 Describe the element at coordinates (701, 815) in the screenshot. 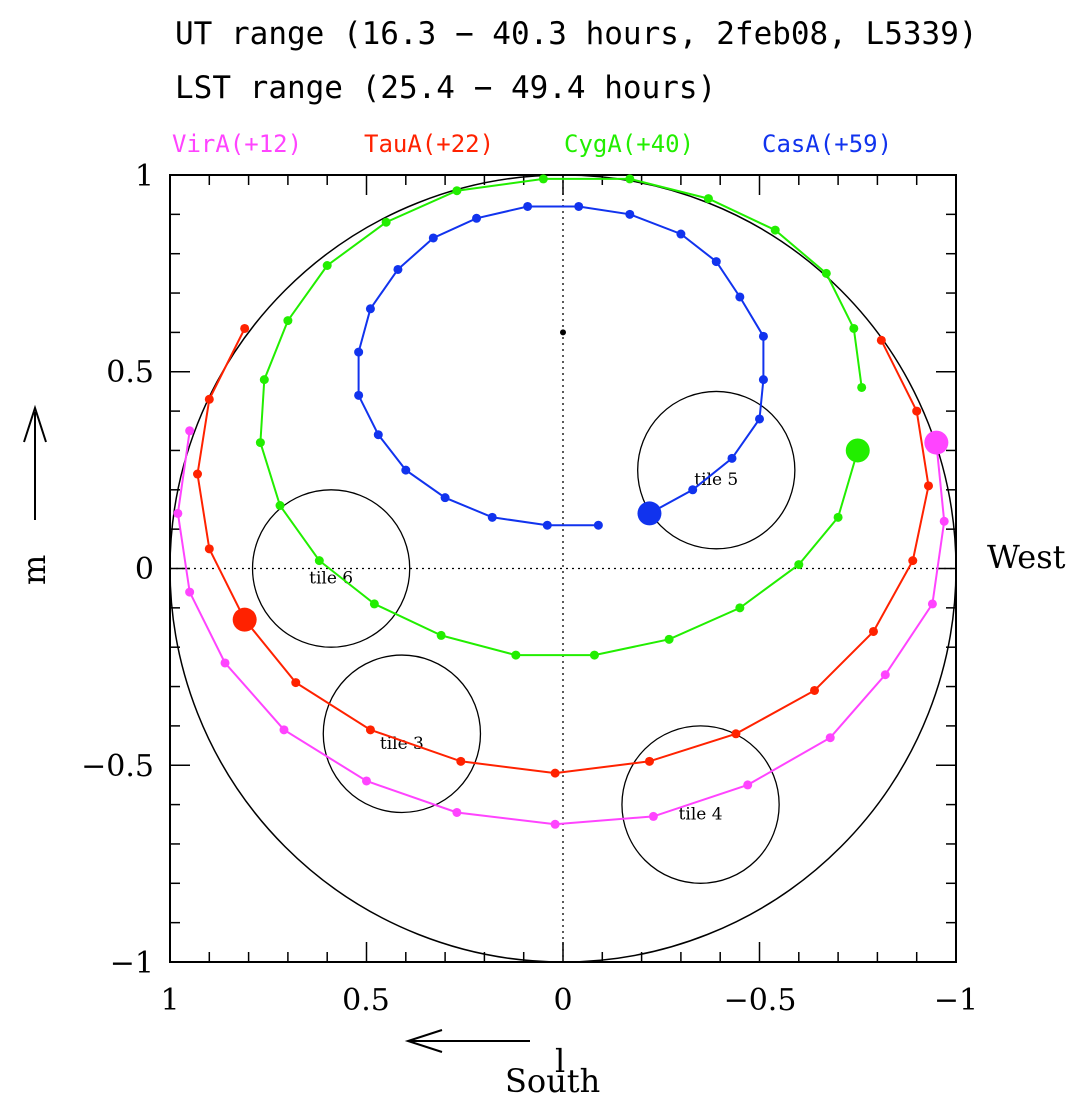

I see `tile-label: tile 4` at that location.